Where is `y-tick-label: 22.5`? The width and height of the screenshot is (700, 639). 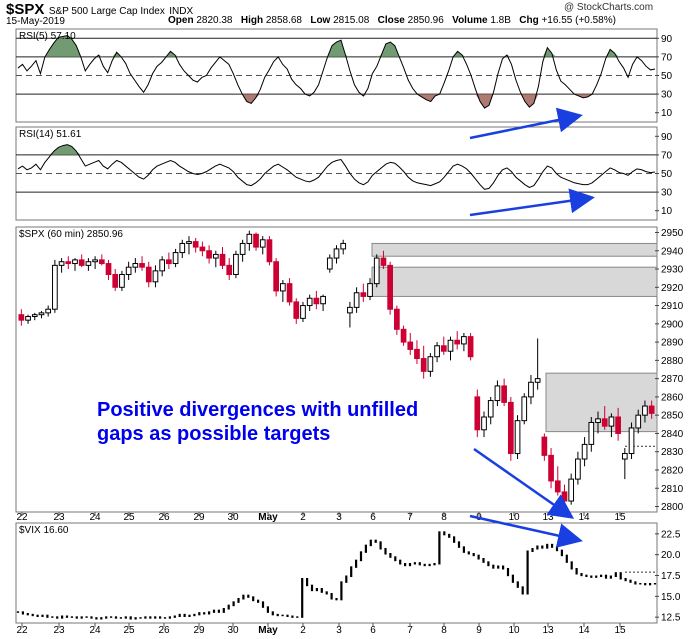
y-tick-label: 22.5 is located at coordinates (671, 534).